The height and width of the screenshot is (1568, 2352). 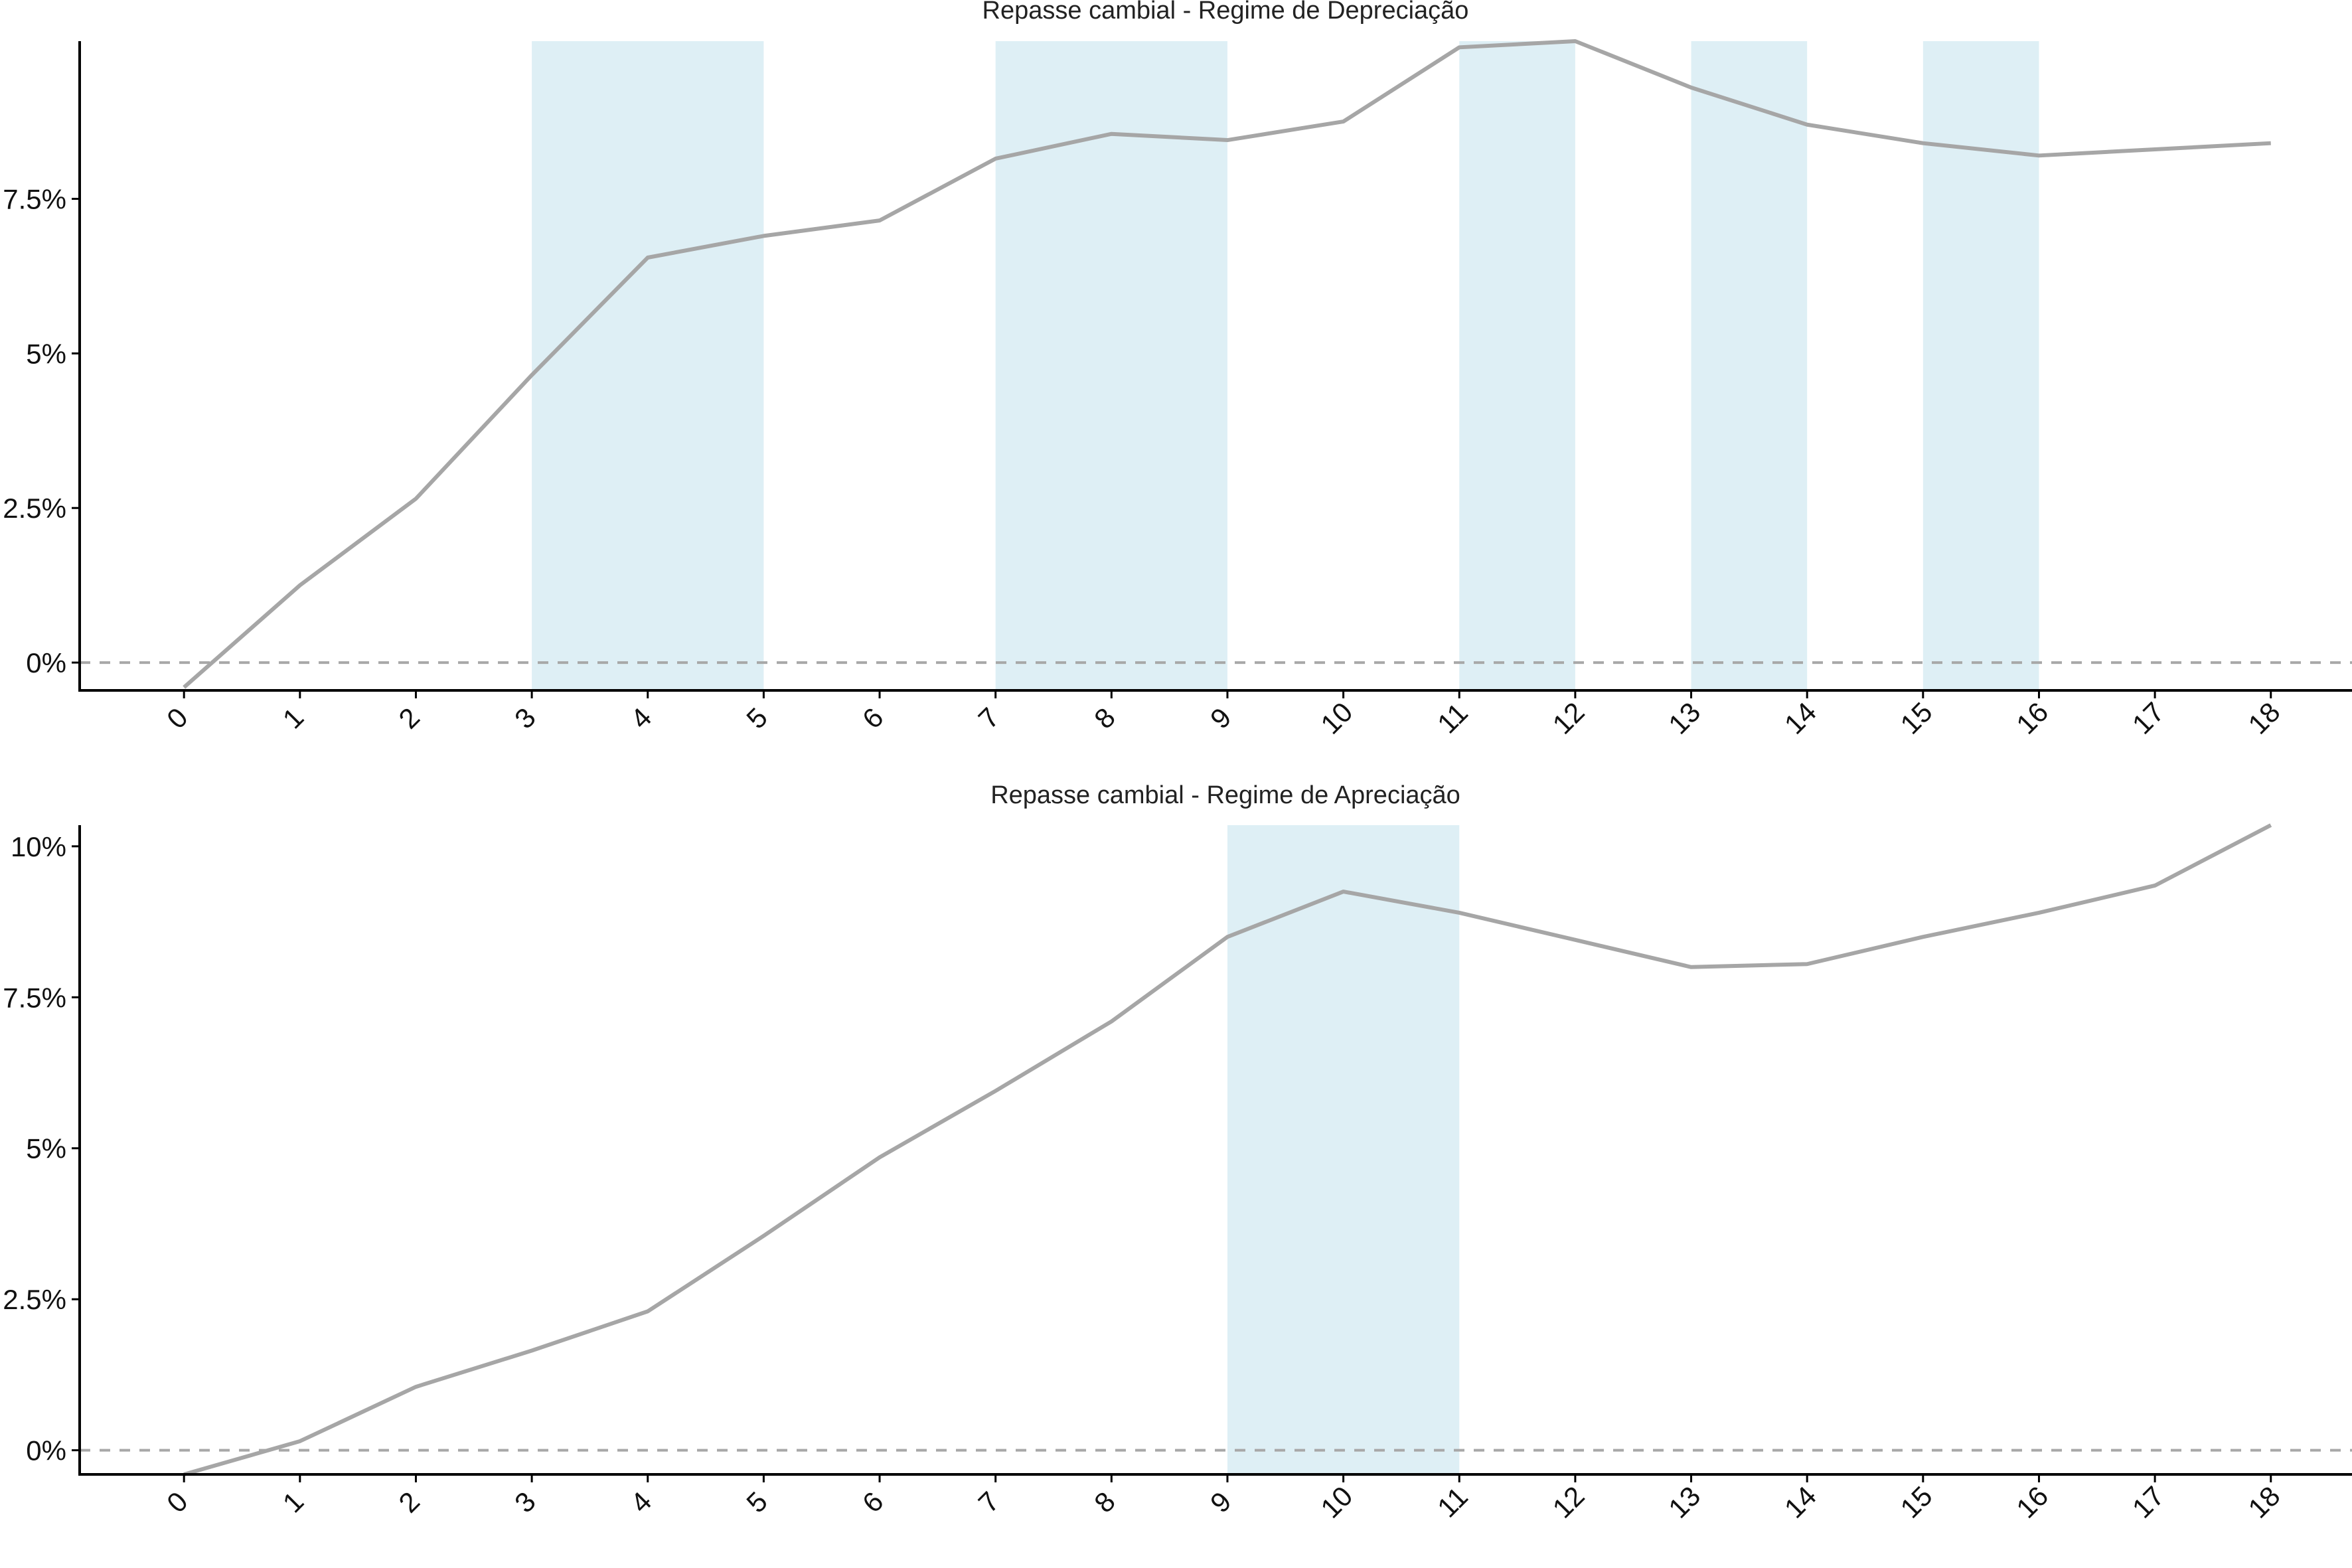 I want to click on y-tick-label: 10%, so click(x=38, y=847).